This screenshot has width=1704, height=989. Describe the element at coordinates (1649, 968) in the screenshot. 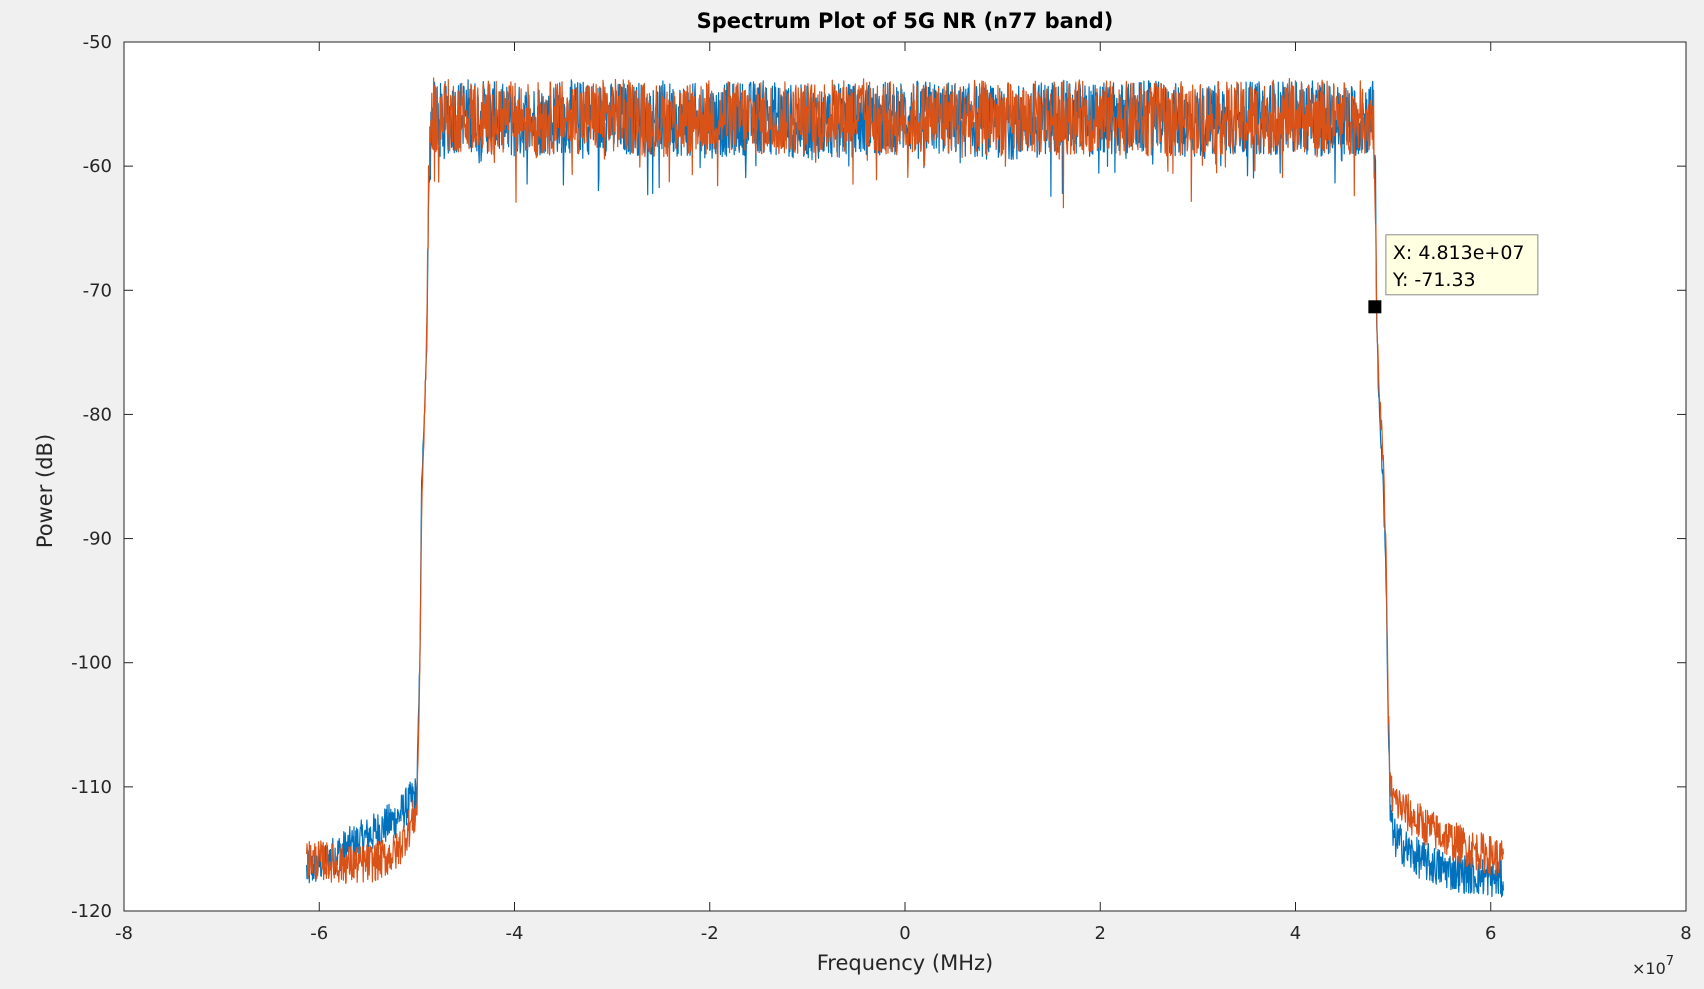

I see `x-exponent-base: ×10` at that location.